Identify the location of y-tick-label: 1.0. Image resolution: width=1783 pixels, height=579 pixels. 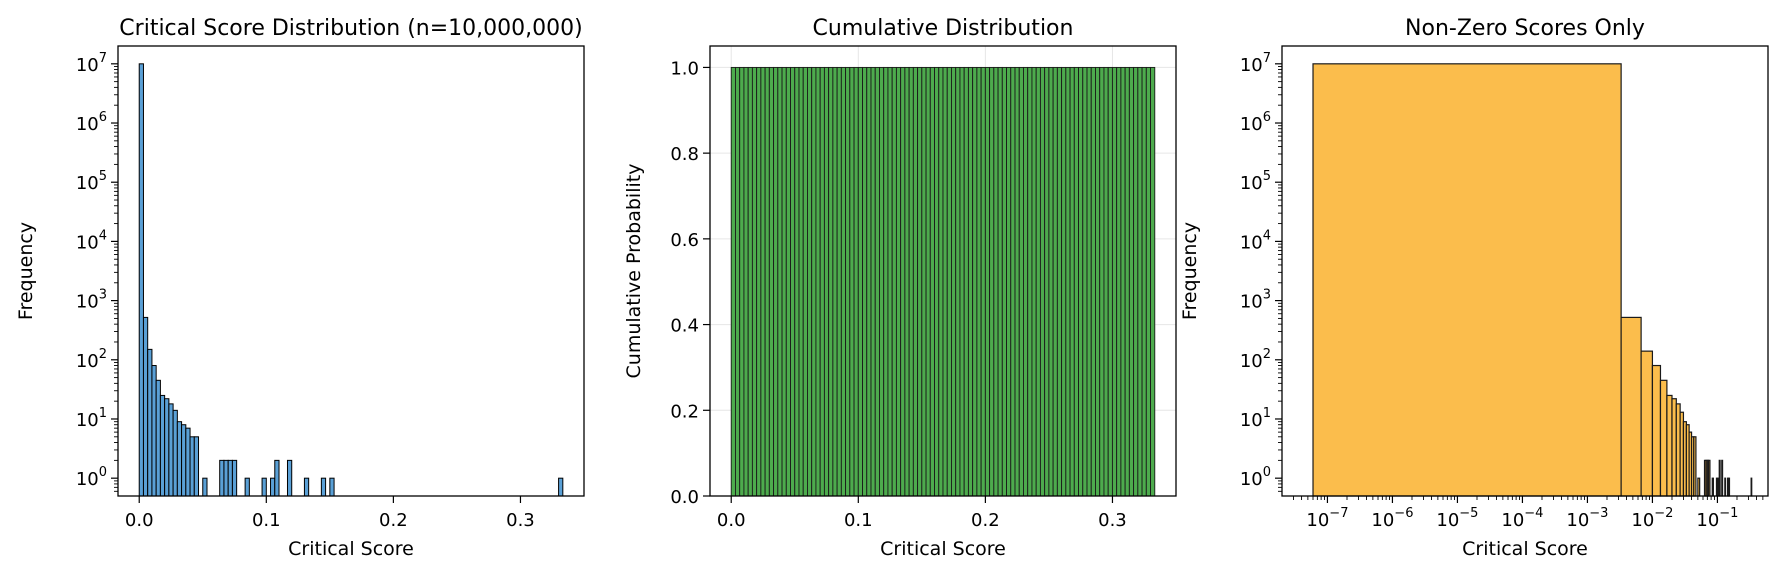
(684, 68).